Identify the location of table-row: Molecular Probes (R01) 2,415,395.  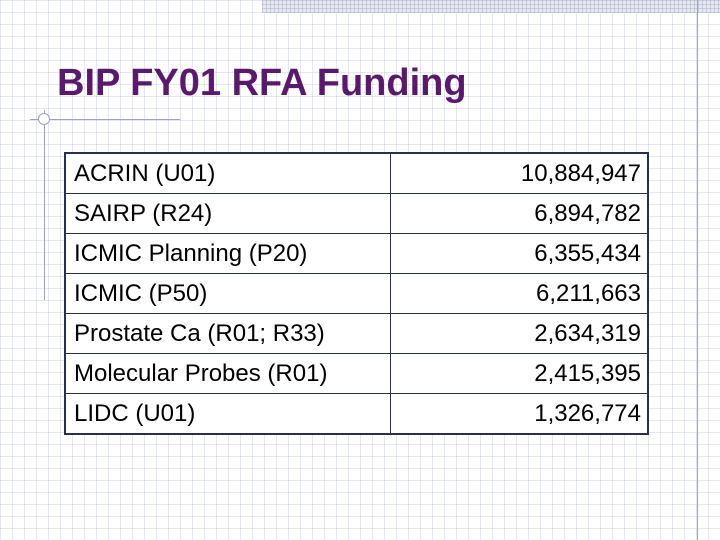
(356, 373).